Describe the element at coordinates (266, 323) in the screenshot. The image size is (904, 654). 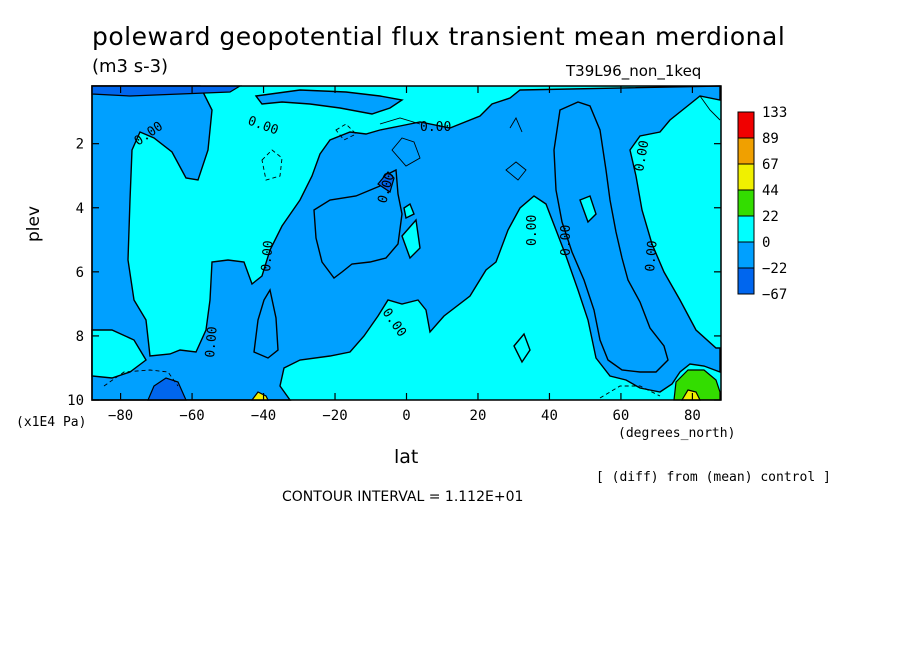
I see `region-left-strip` at that location.